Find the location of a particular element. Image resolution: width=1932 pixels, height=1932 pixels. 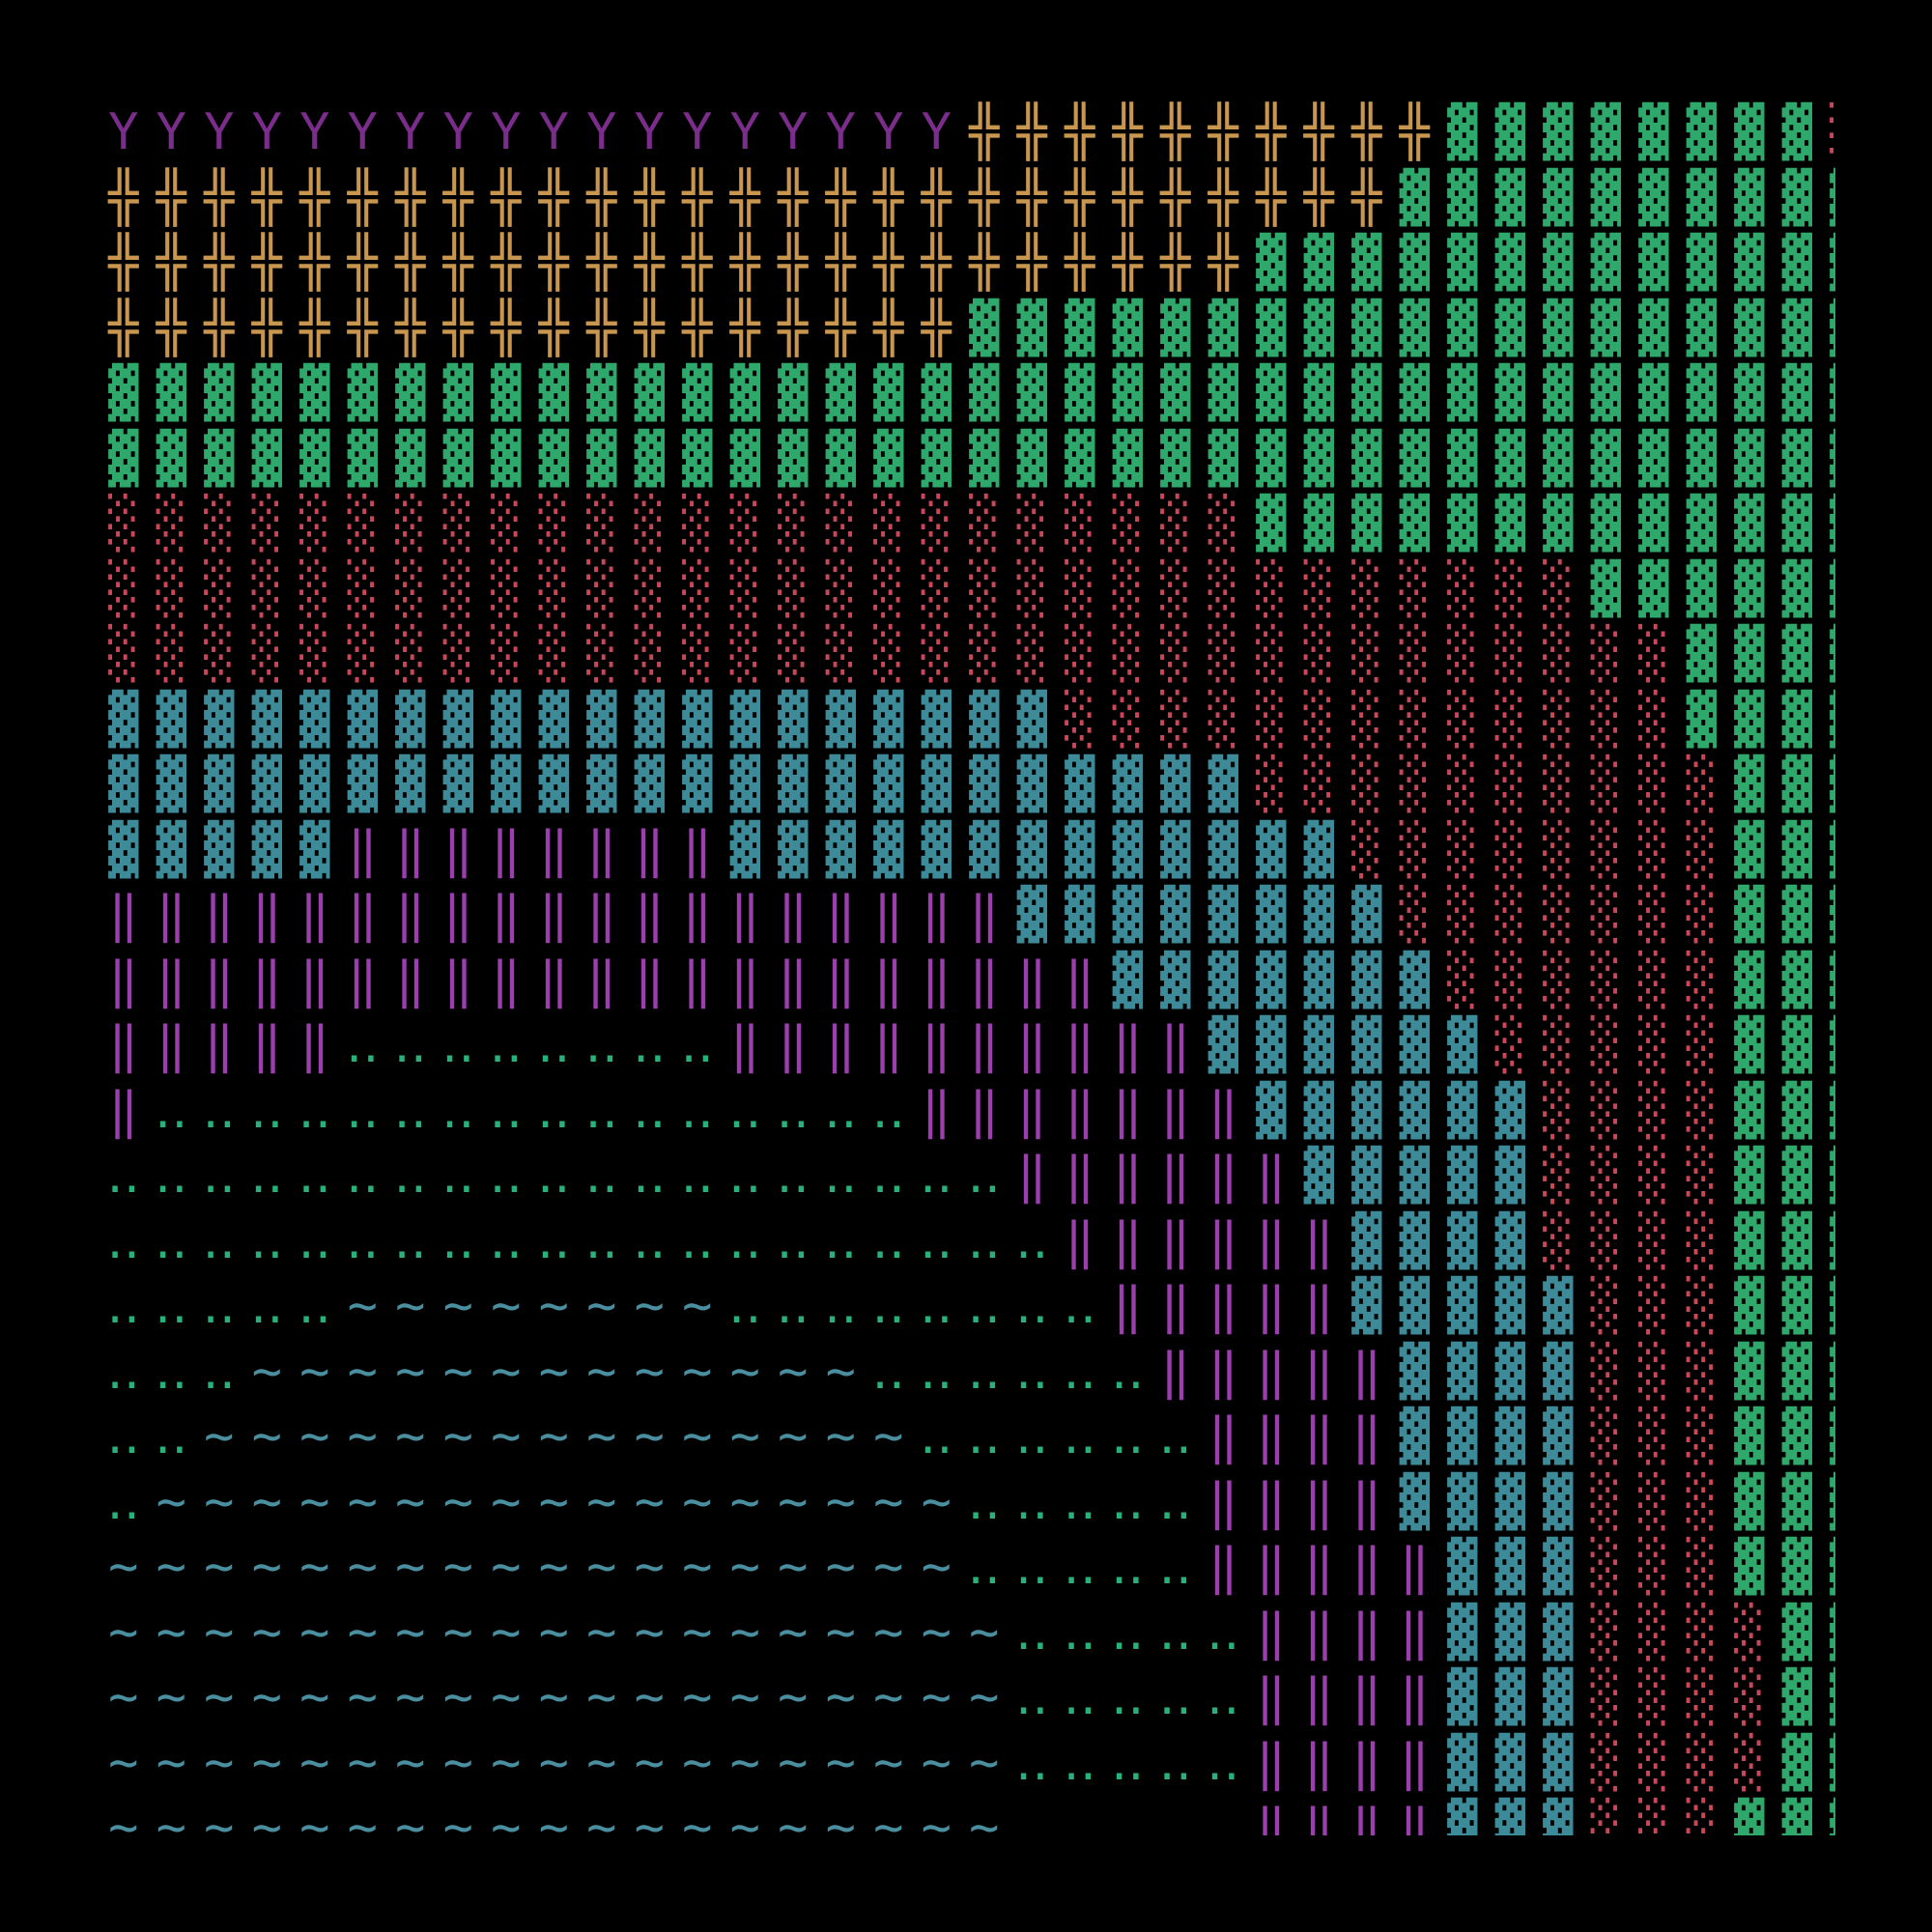

grid-row: ░░░░░░░░░░░░░░░░░░░░░░░░░░░░░░░ ▓▓▓▓▓▓ is located at coordinates (967, 590).